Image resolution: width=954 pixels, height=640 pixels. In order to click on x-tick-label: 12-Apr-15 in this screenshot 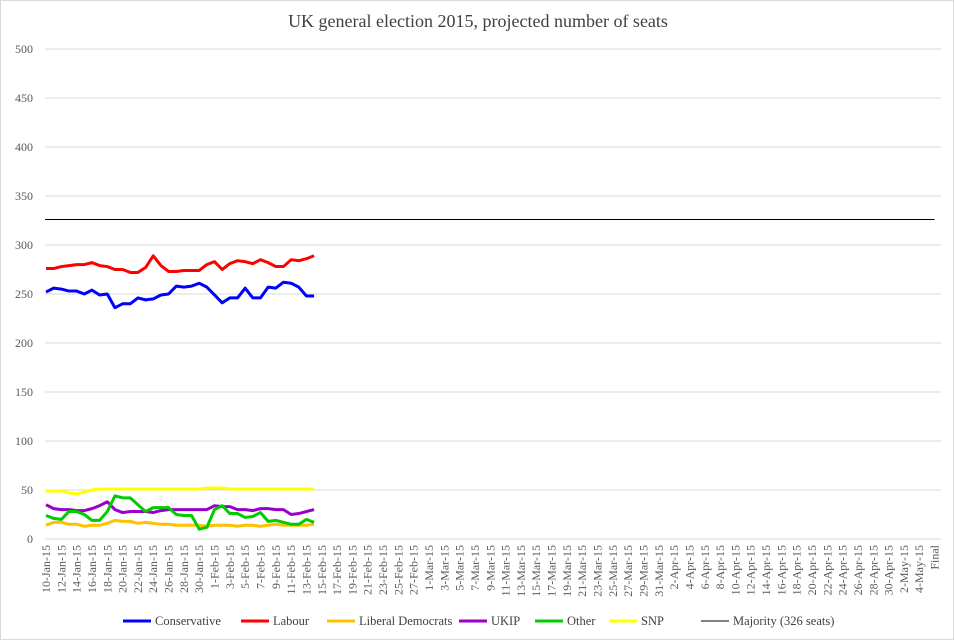, I will do `click(751, 570)`.